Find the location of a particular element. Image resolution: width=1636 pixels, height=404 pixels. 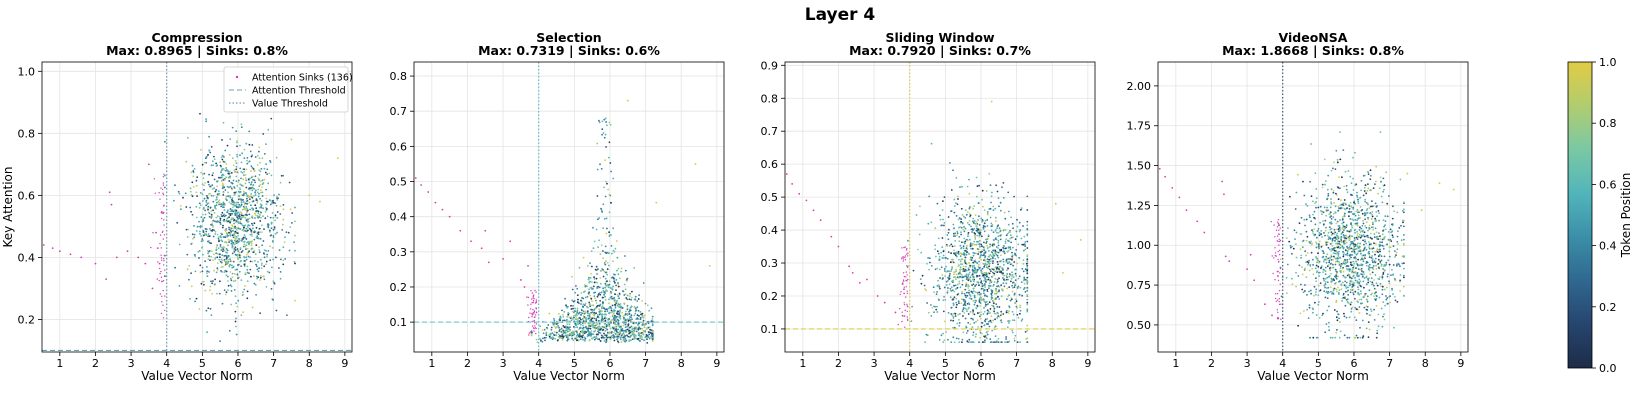

x-tick-label: 8 is located at coordinates (1425, 363).